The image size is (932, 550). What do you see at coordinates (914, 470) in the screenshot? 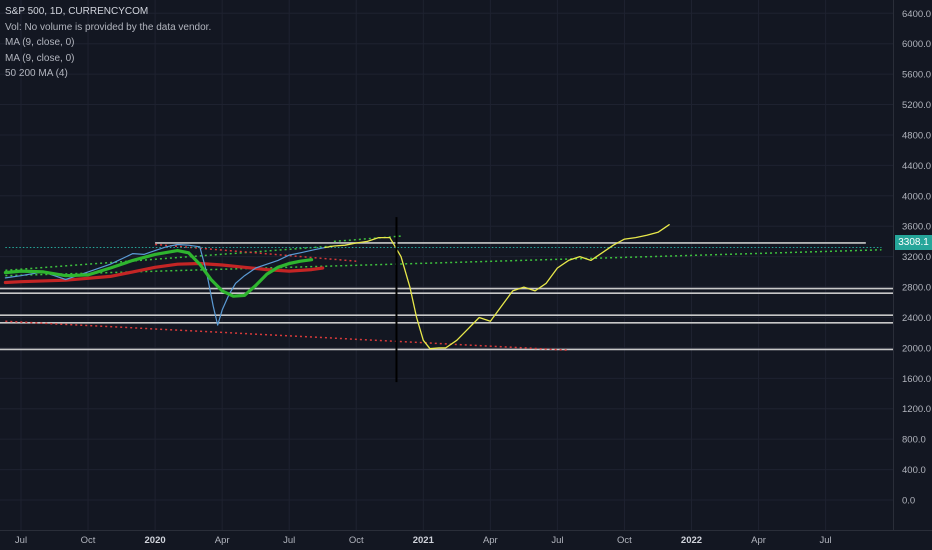
I see `y-tick-label: 400.0` at bounding box center [914, 470].